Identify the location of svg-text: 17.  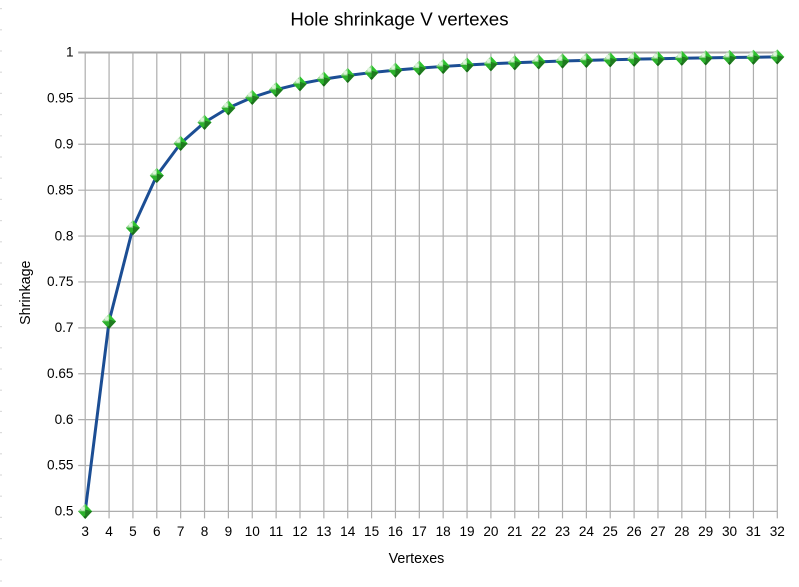
(419, 531).